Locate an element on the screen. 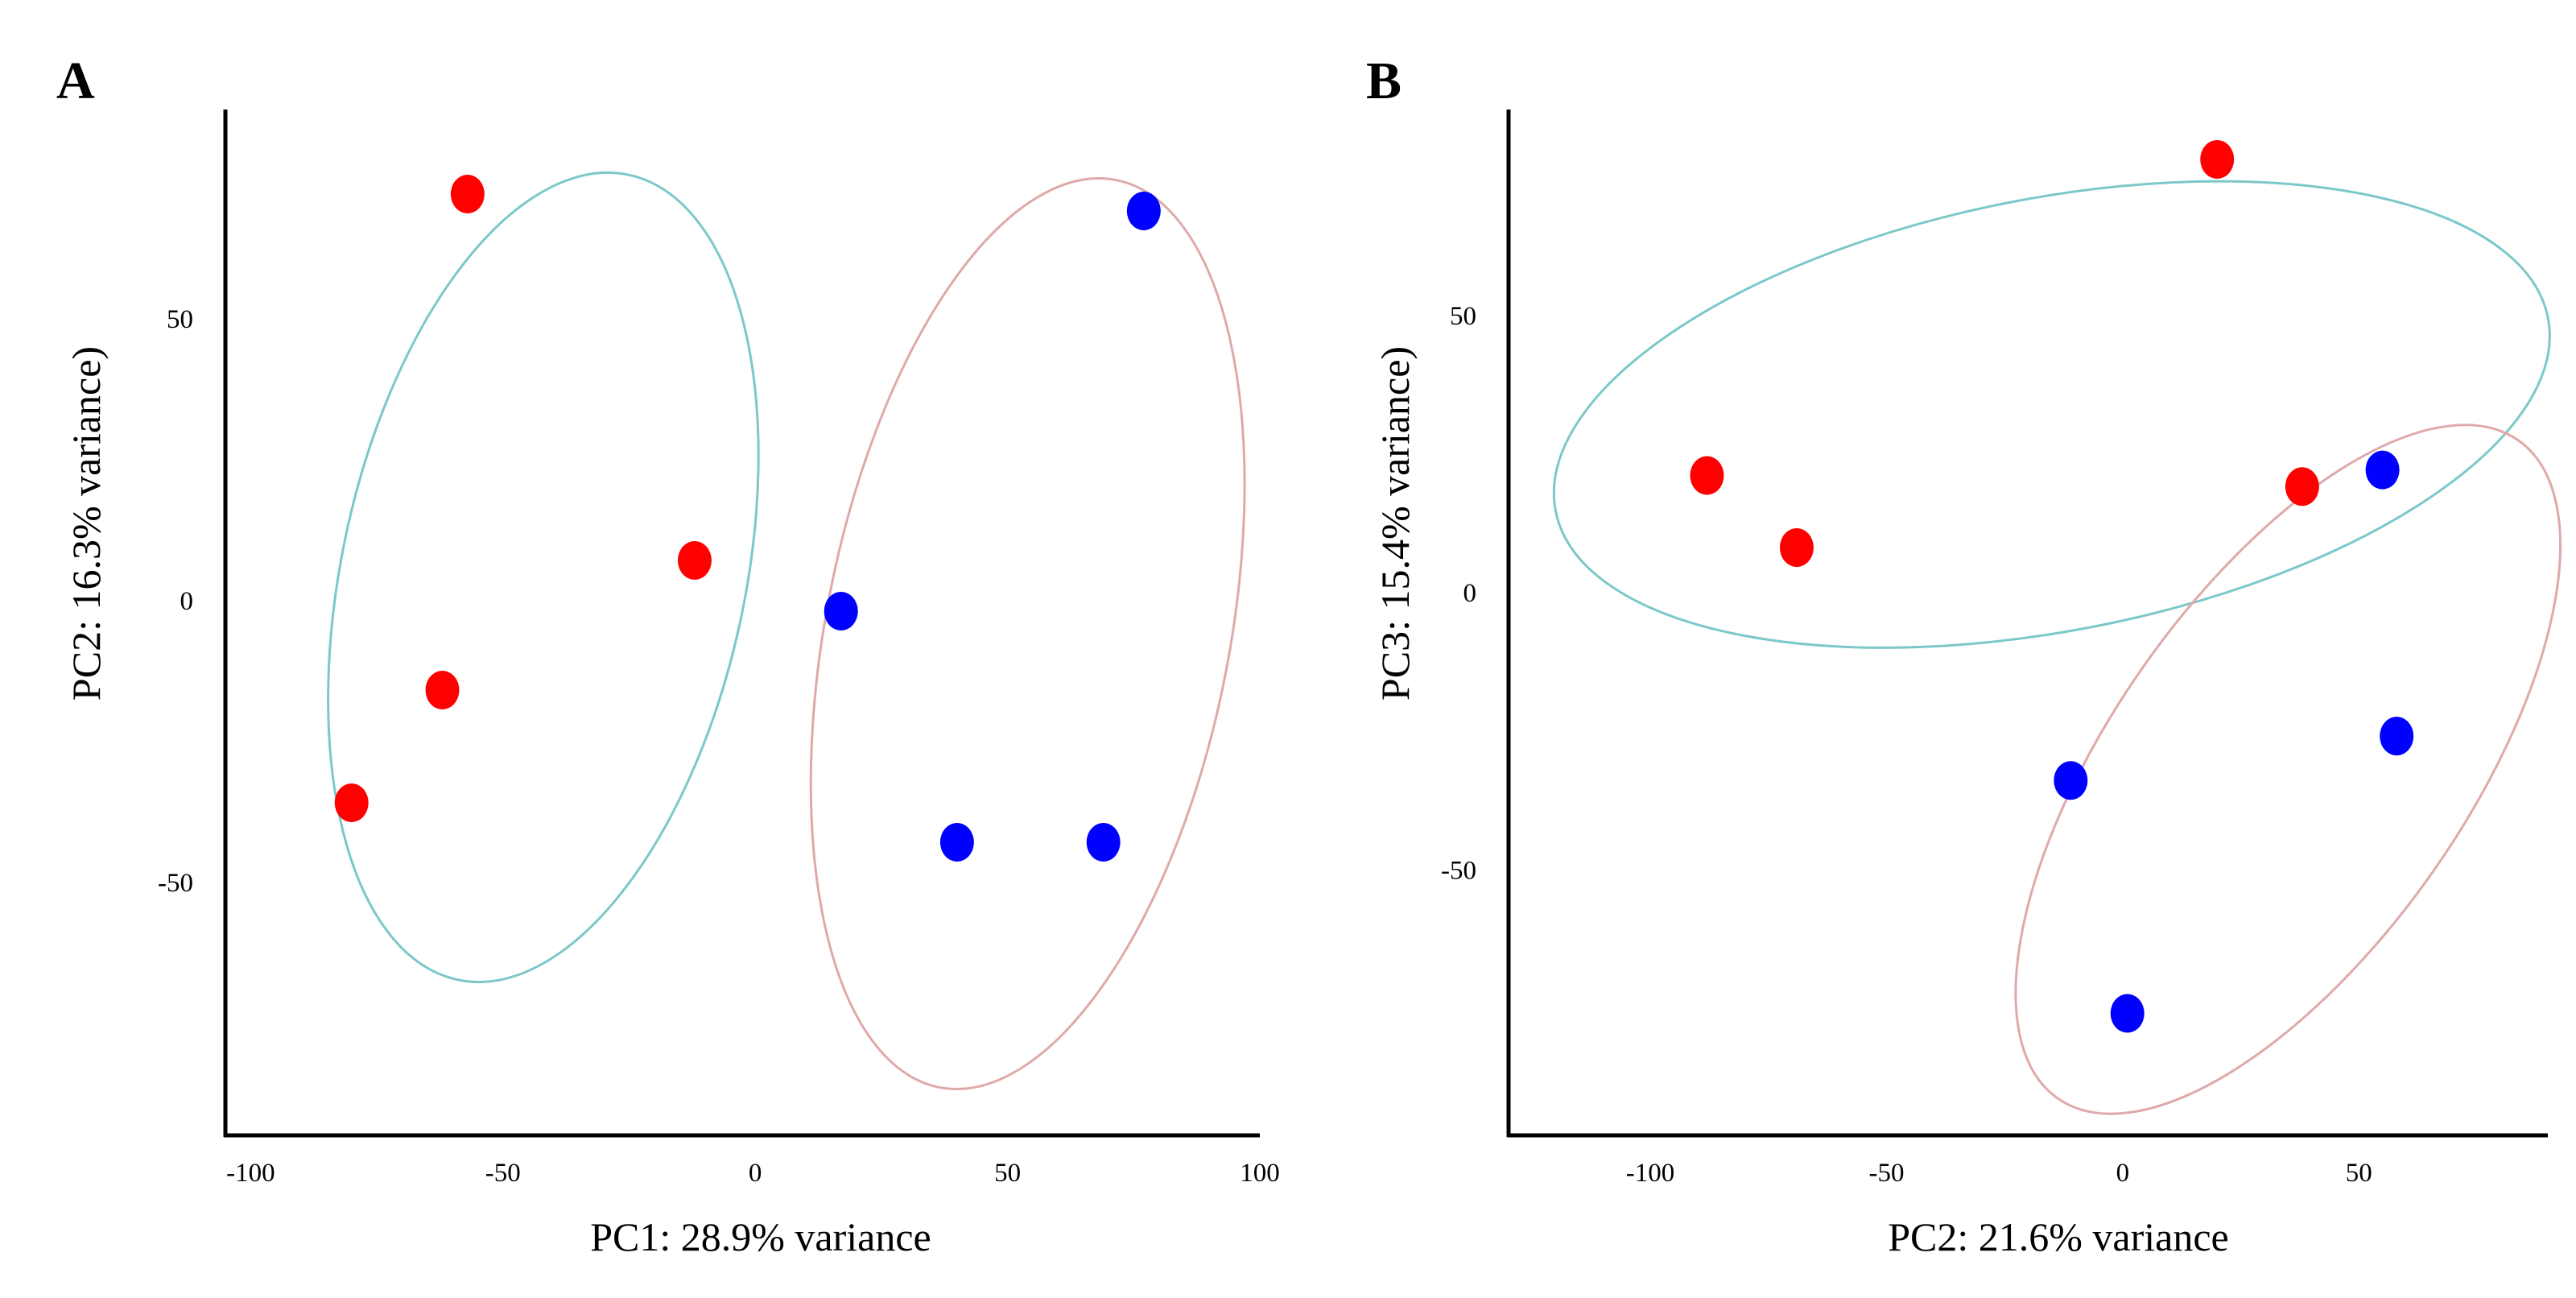 The width and height of the screenshot is (2576, 1298). panel-b-x-tick-label: -100 is located at coordinates (1650, 1173).